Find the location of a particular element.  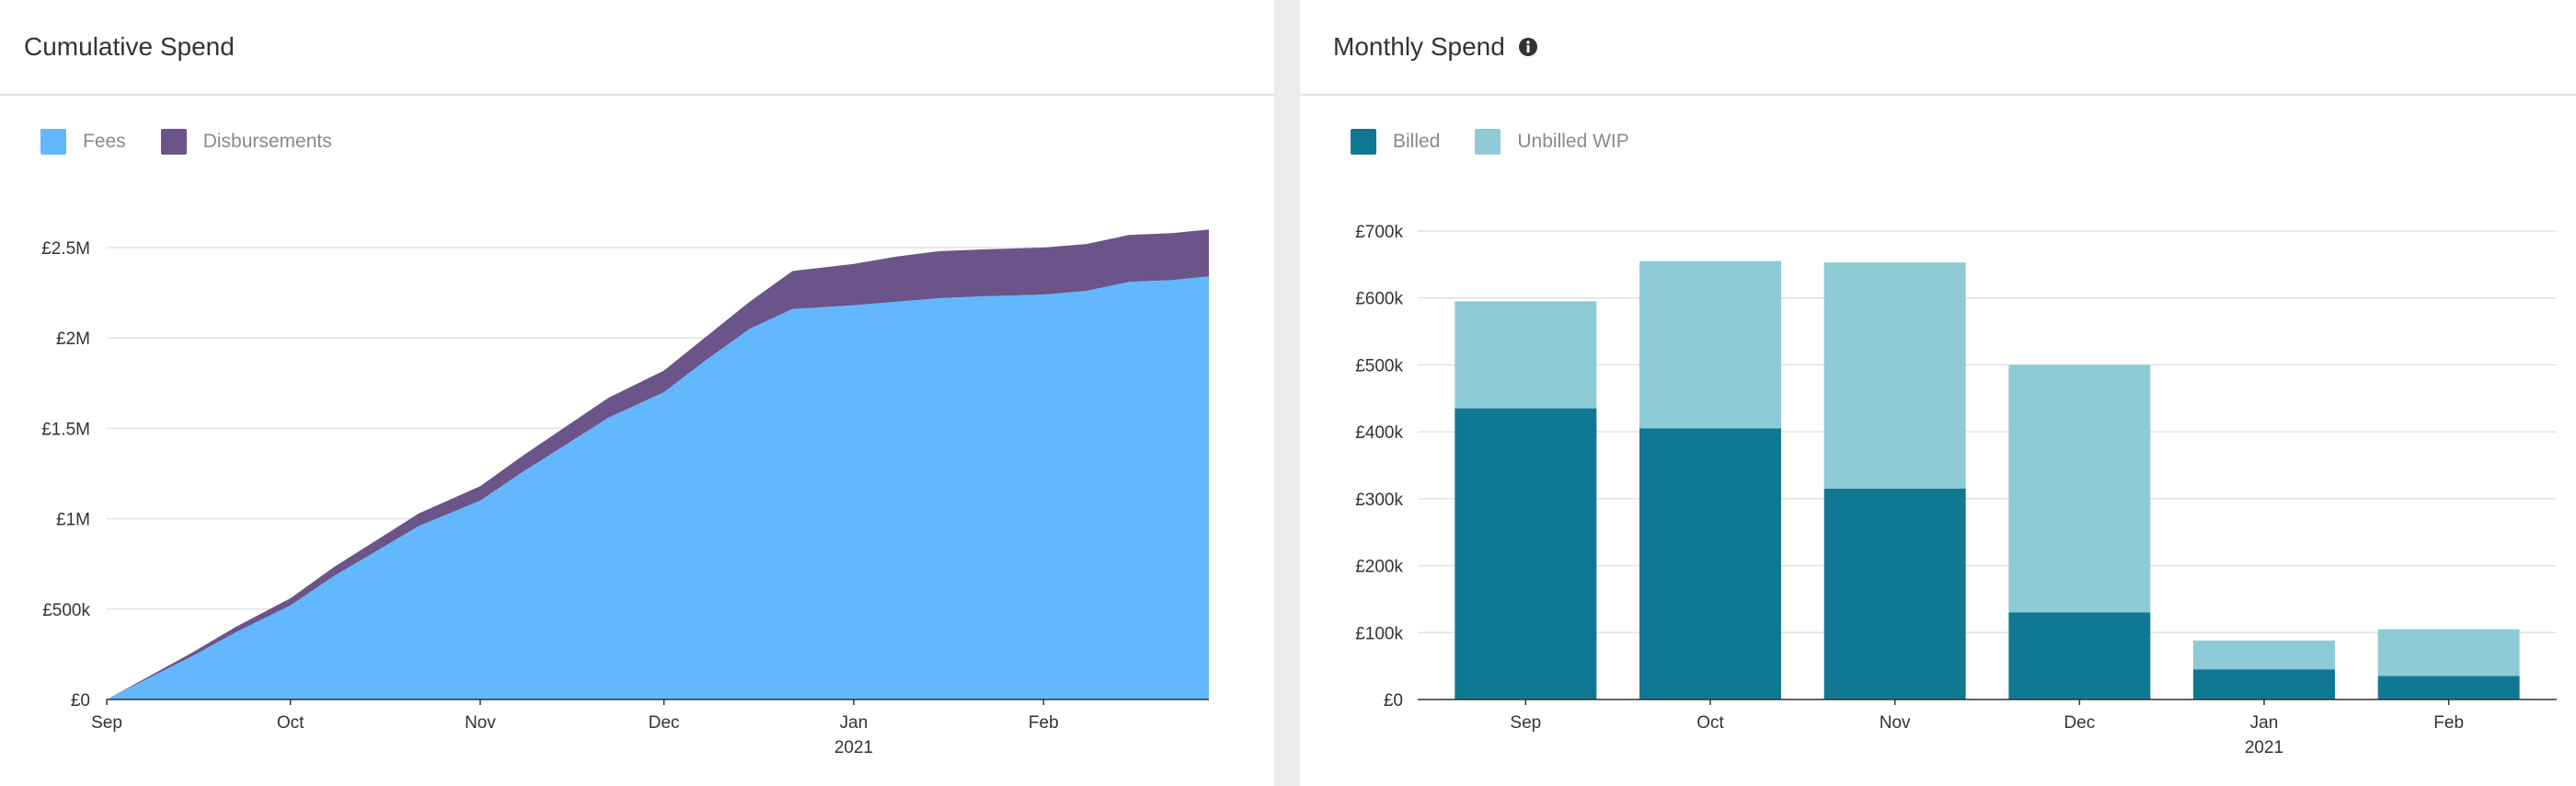

y-tick-label: £700k is located at coordinates (1379, 232).